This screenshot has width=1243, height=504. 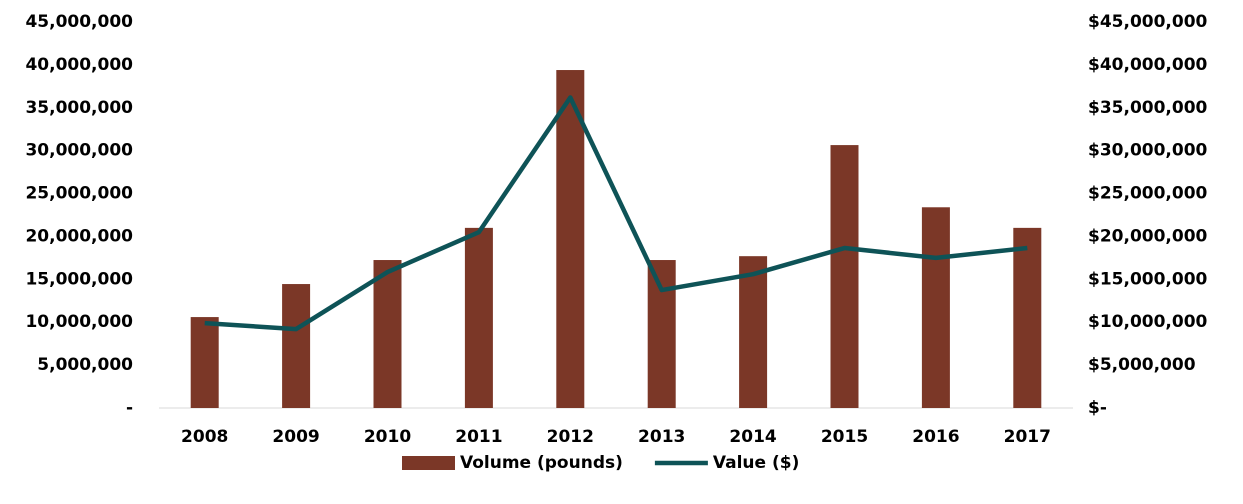 I want to click on y2-tick-label: $5,000,000, so click(x=1142, y=365).